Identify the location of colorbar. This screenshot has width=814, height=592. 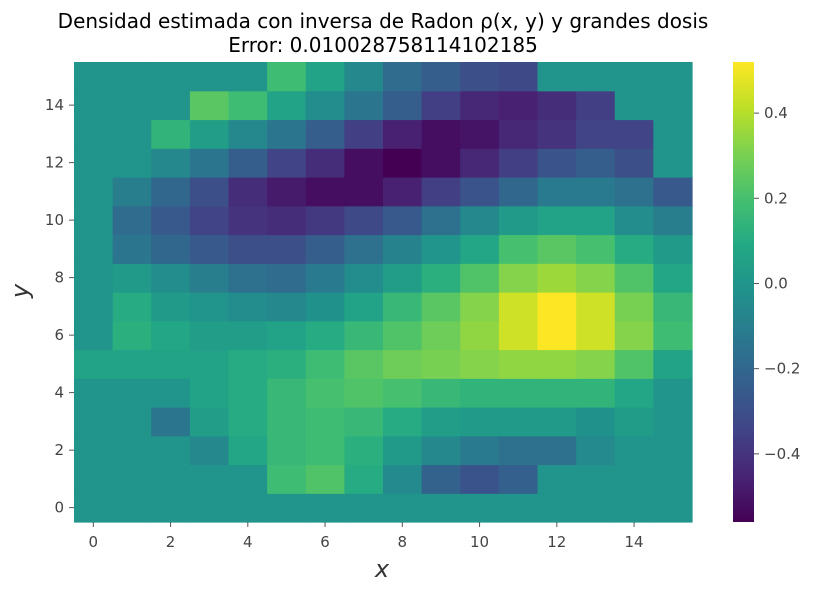
(743, 292).